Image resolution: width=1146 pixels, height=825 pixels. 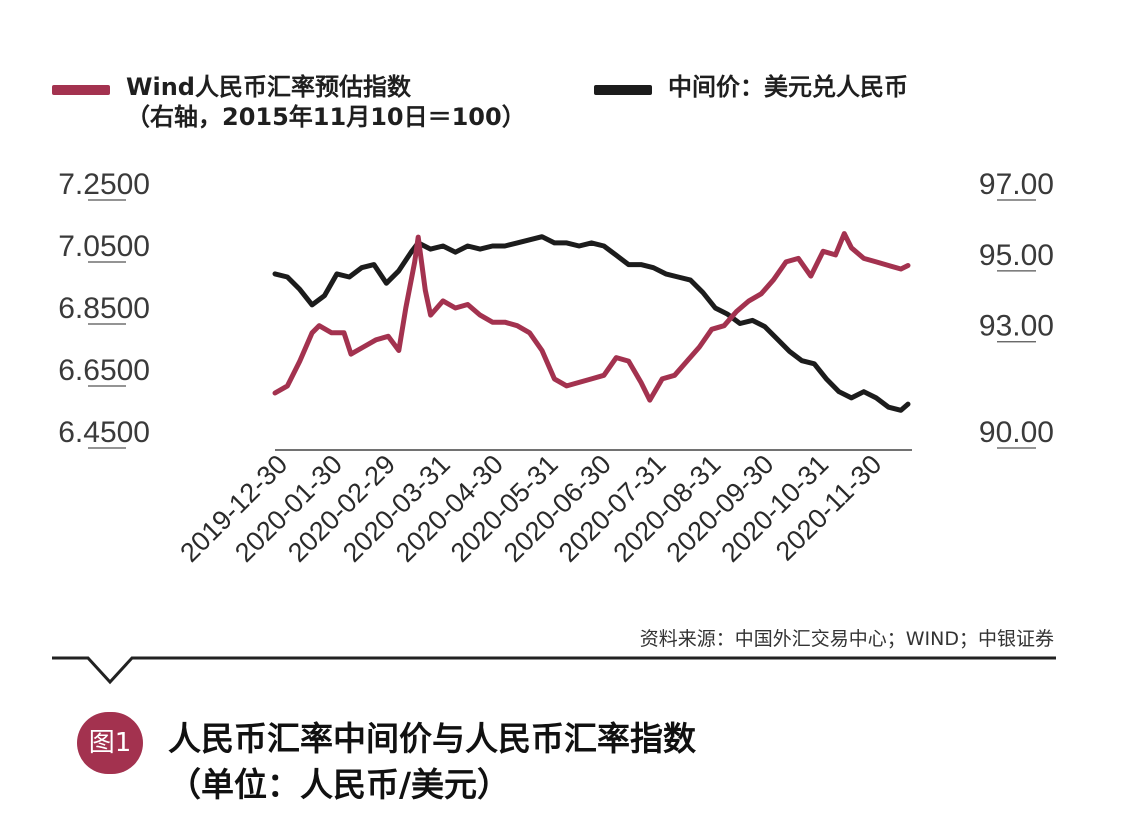 I want to click on section-divider, so click(x=554, y=670).